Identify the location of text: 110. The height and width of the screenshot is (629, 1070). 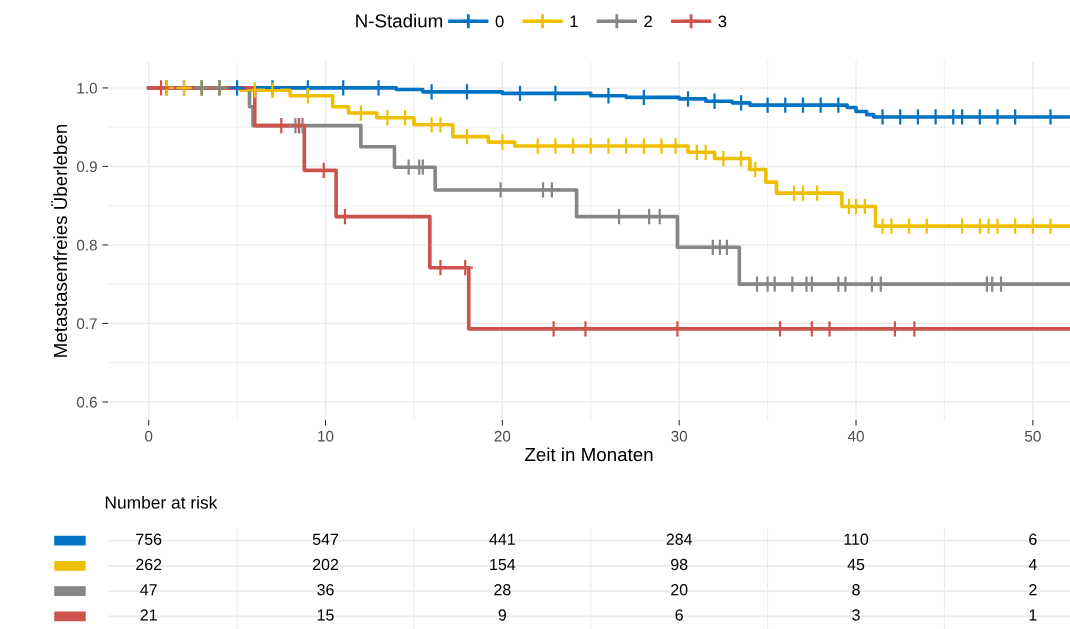
(856, 539).